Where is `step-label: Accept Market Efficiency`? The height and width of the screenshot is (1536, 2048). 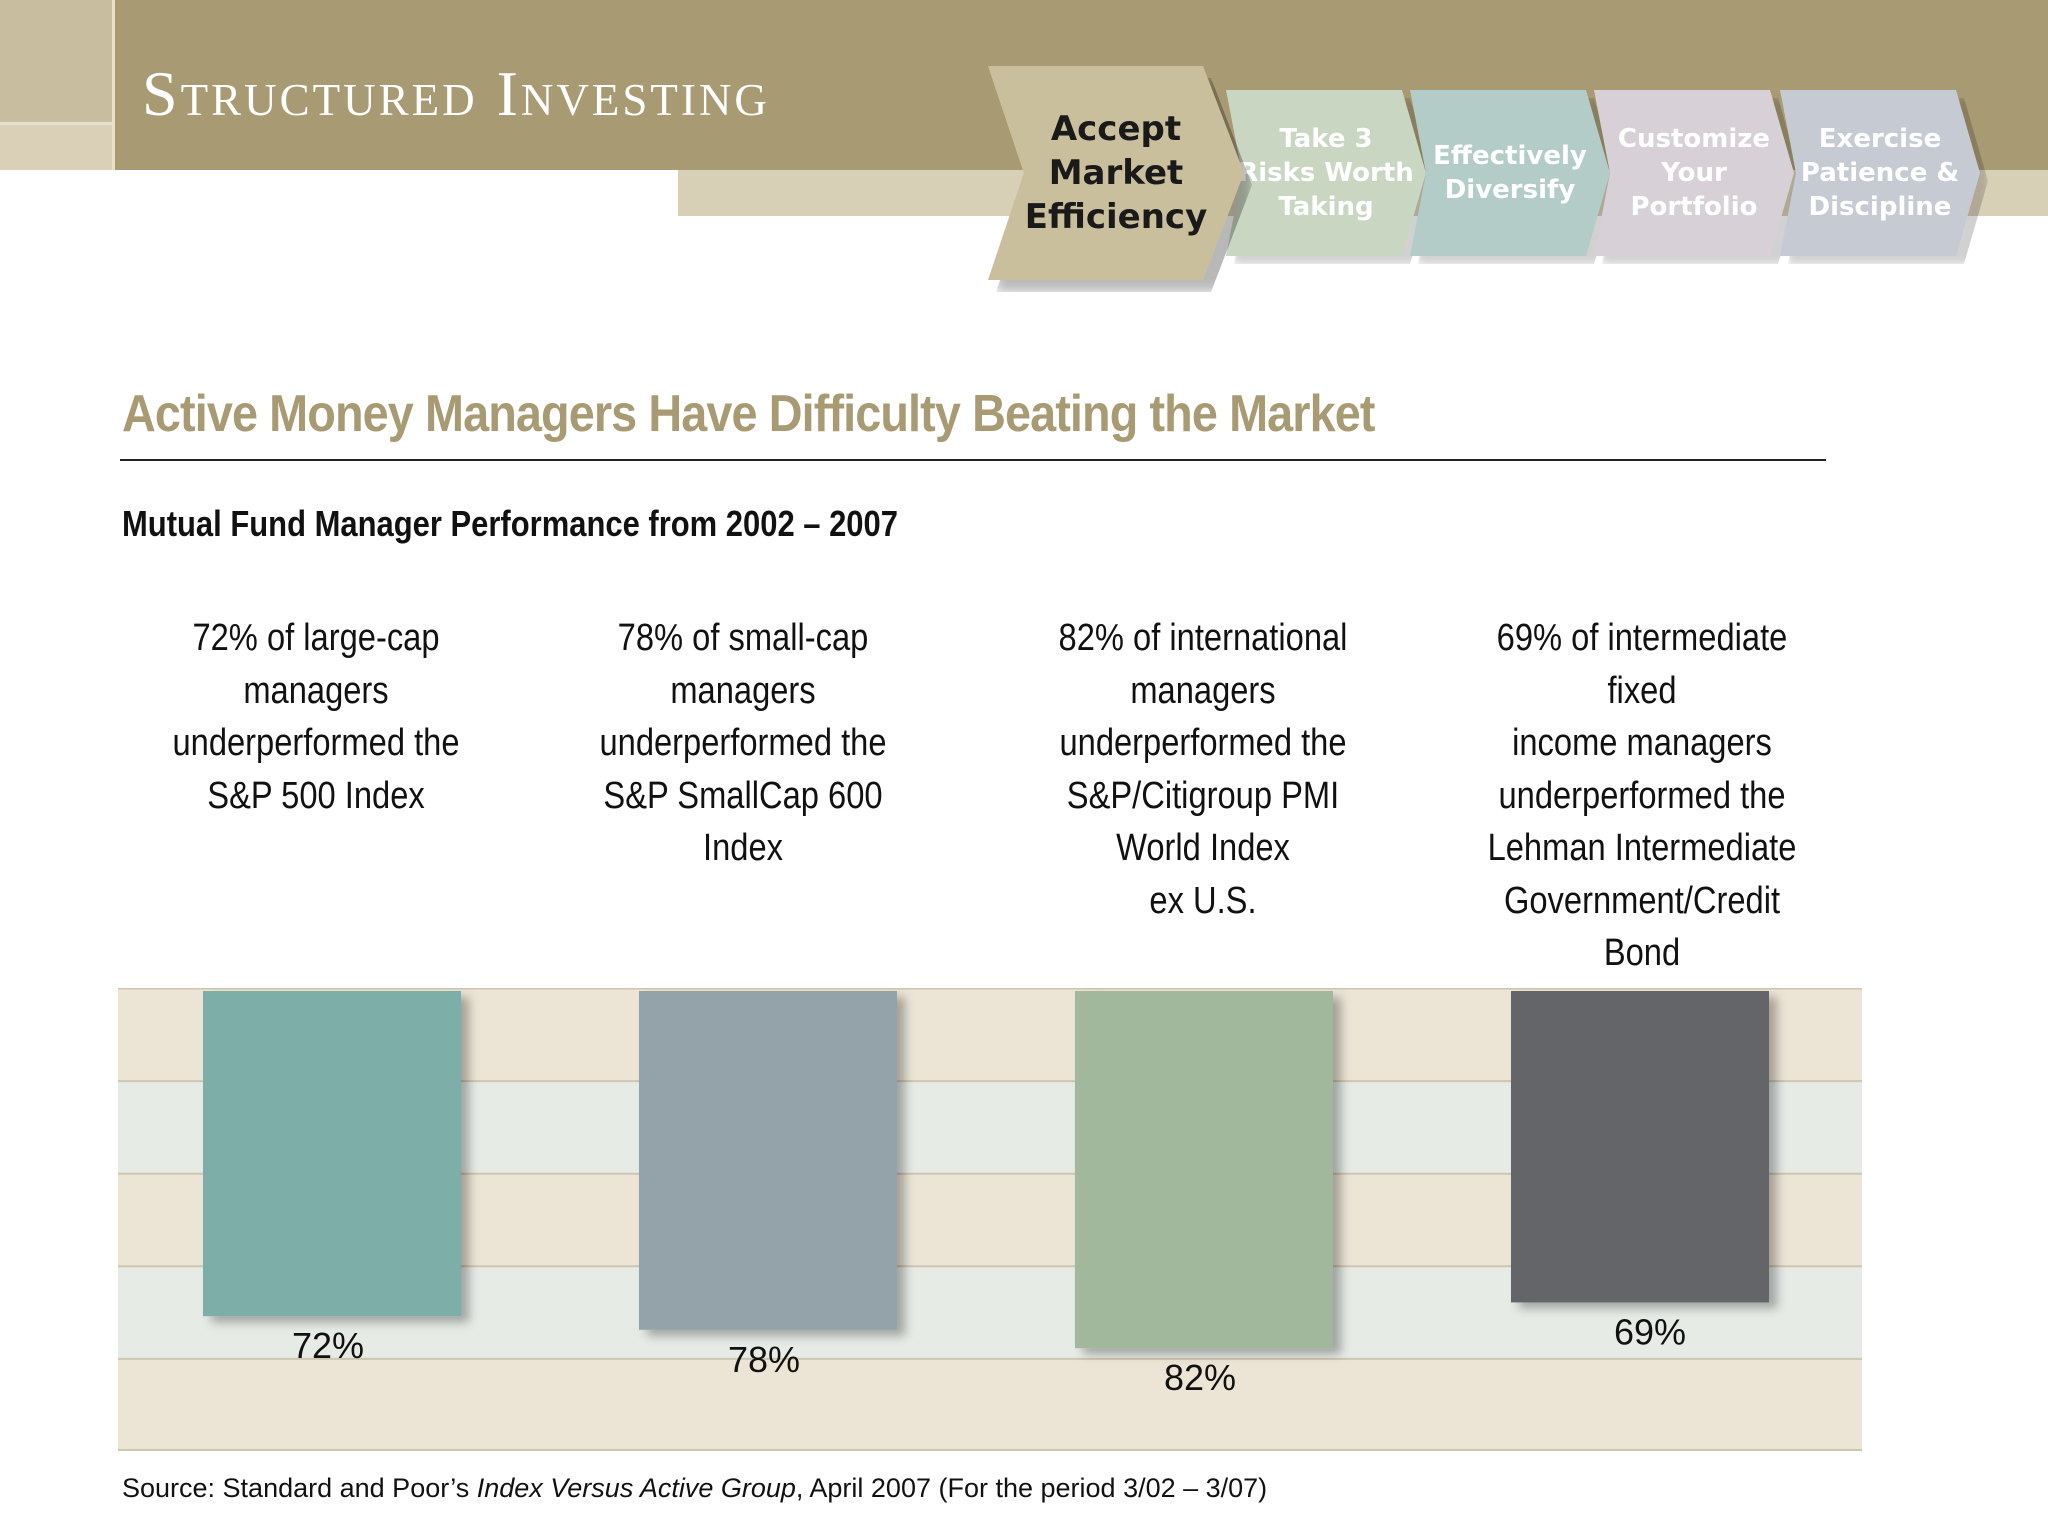
step-label: Accept Market Efficiency is located at coordinates (1116, 173).